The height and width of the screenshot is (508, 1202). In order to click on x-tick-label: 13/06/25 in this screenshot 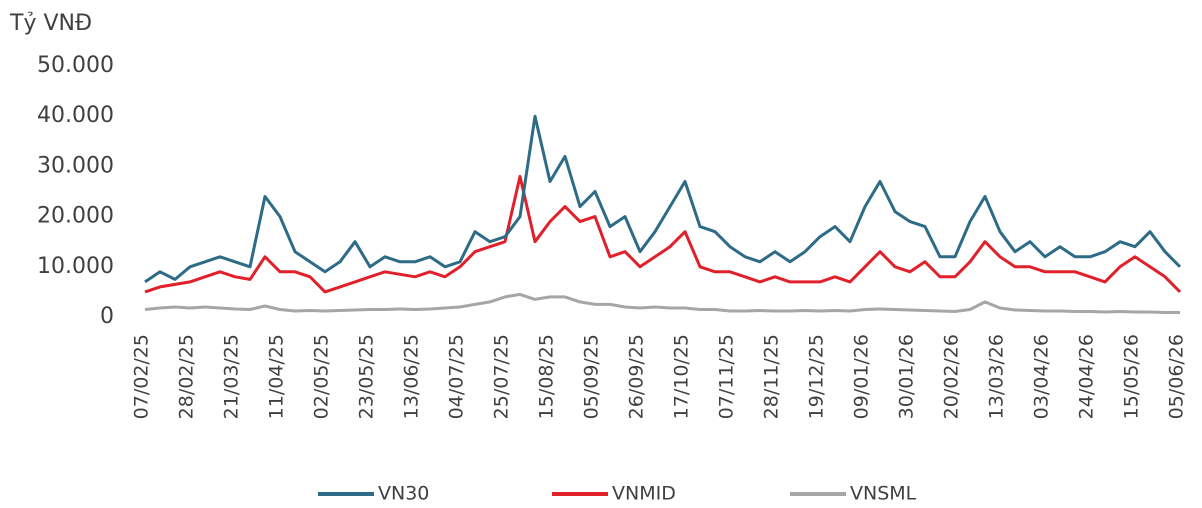, I will do `click(412, 376)`.